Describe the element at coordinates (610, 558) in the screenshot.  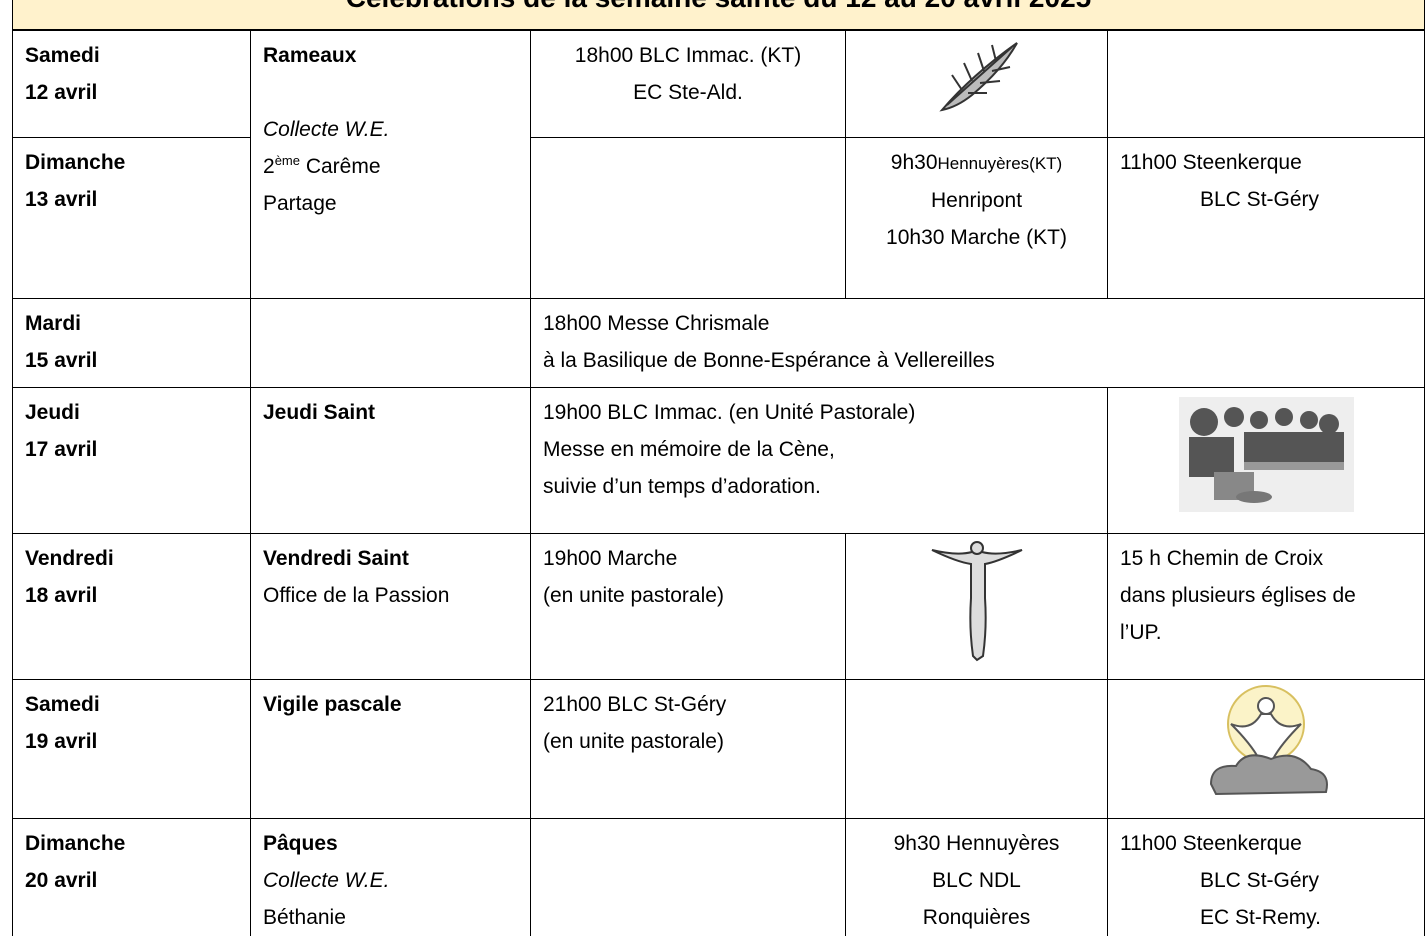
I see `text: 19h00 Marche` at that location.